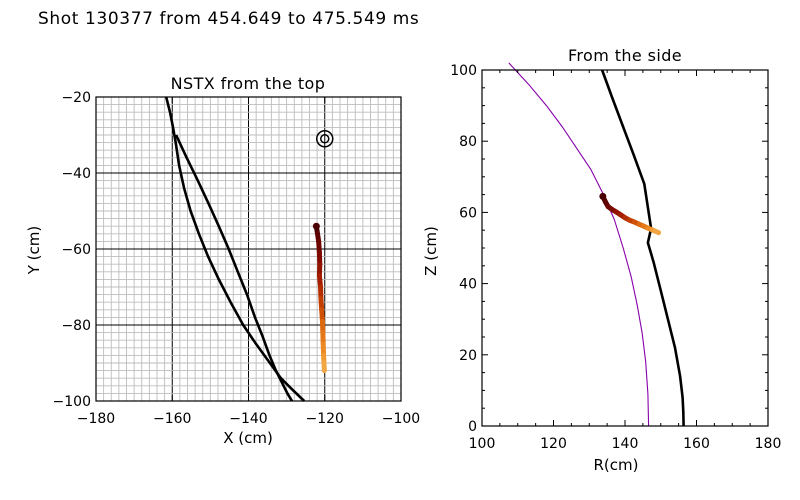  I want to click on y-tick-label: 60, so click(468, 213).